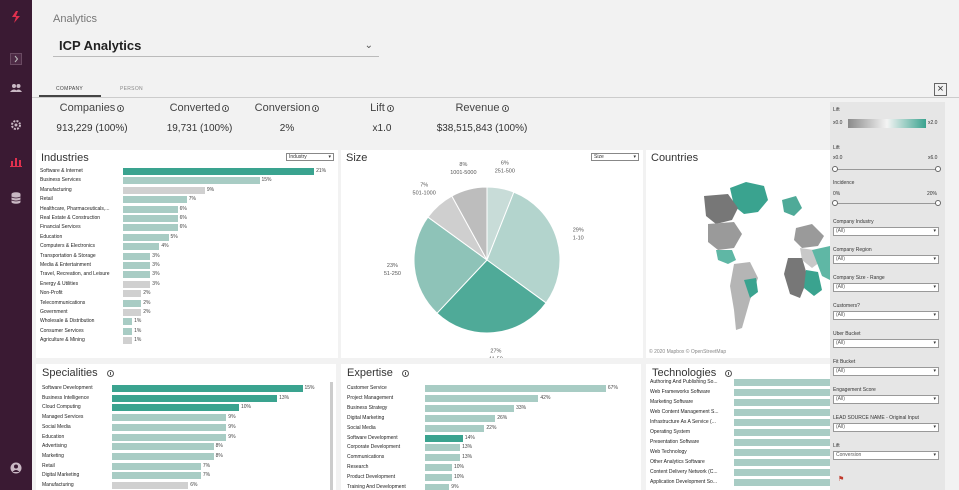 The height and width of the screenshot is (490, 959). Describe the element at coordinates (65, 397) in the screenshot. I see `bar-label: Business Intelligence` at that location.